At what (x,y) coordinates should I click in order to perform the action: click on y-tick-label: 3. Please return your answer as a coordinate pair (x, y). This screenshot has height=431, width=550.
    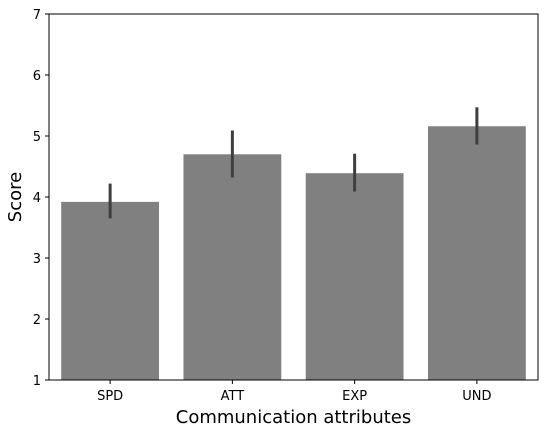
    Looking at the image, I should click on (37, 259).